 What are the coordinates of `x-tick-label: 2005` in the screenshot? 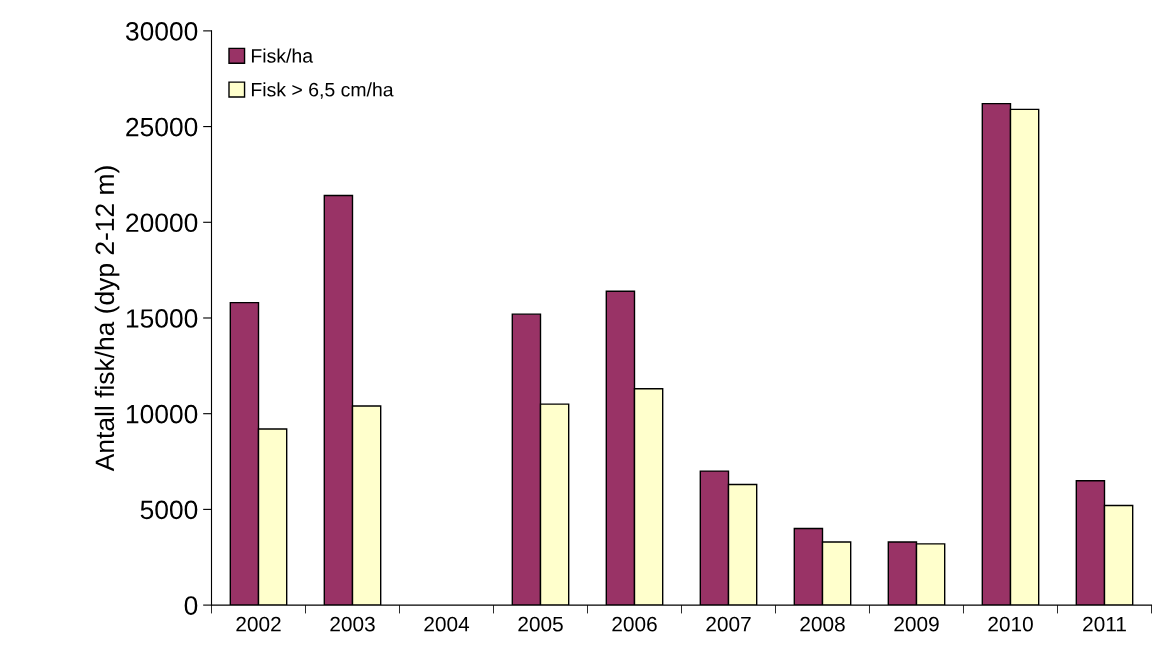 It's located at (540, 624).